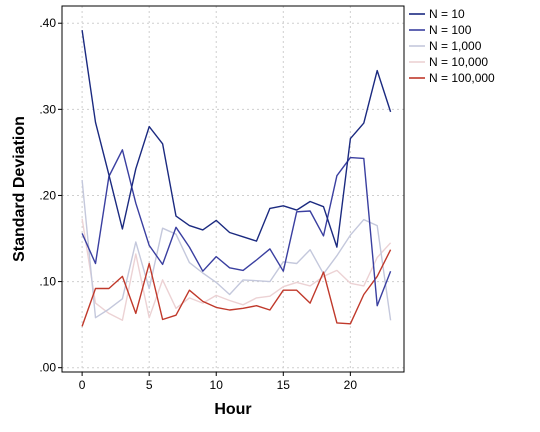 The width and height of the screenshot is (540, 432). I want to click on x-tick-label: 20, so click(351, 385).